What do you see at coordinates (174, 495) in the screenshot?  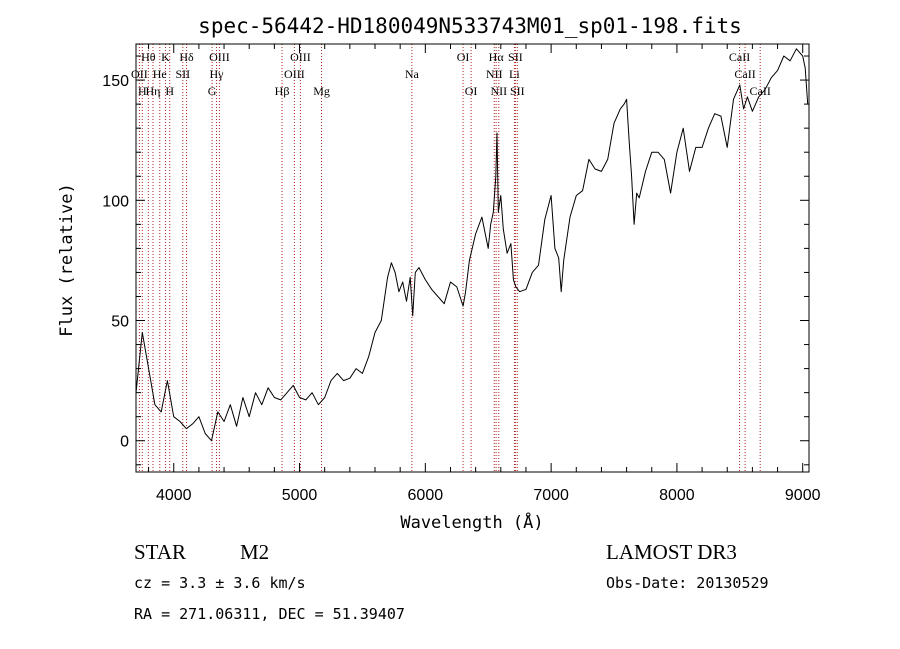 I see `x-tick-label: 4000` at bounding box center [174, 495].